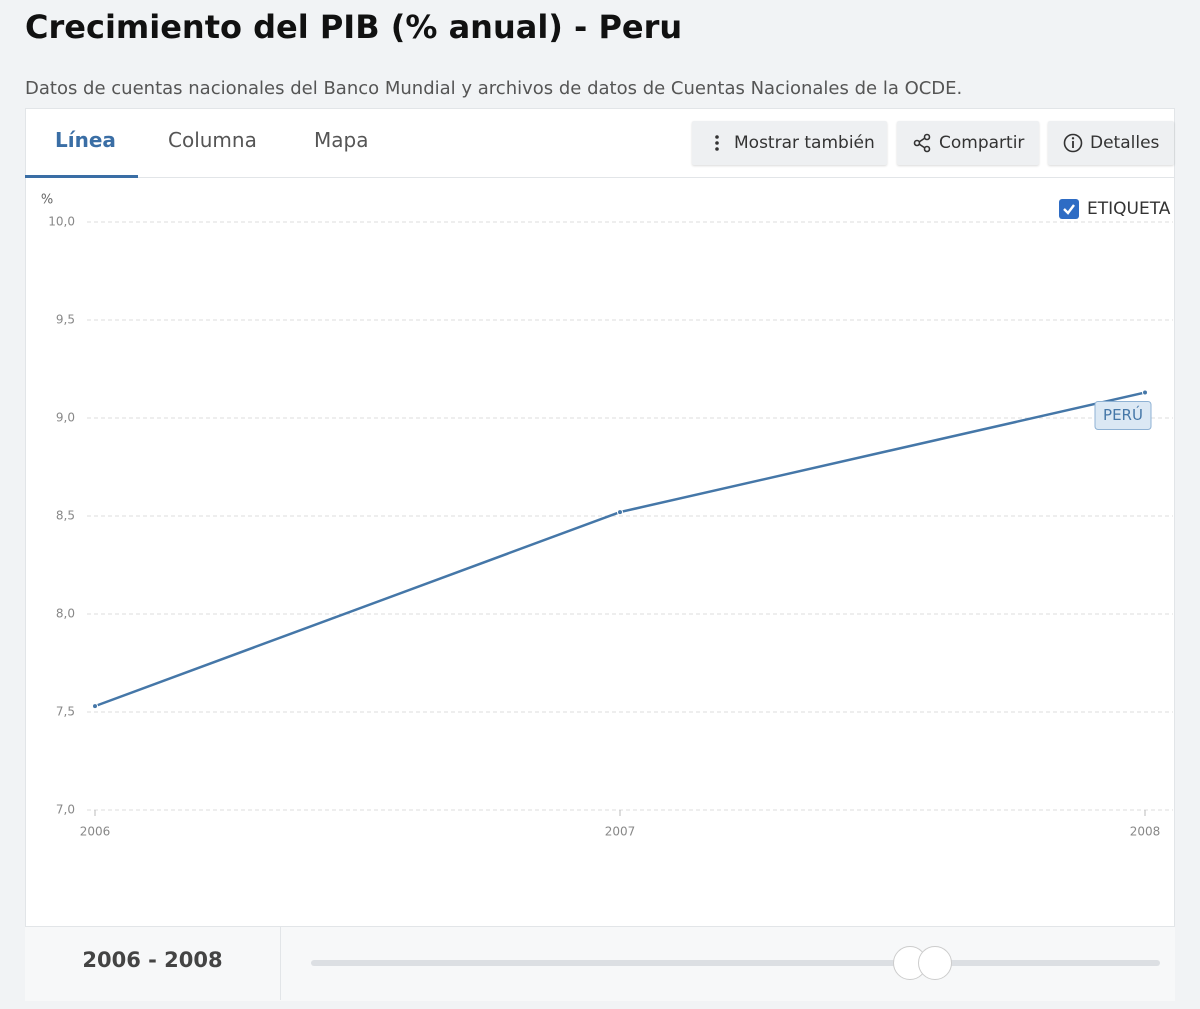 This screenshot has width=1200, height=1009. What do you see at coordinates (61, 222) in the screenshot?
I see `y-tick-label: 10,0` at bounding box center [61, 222].